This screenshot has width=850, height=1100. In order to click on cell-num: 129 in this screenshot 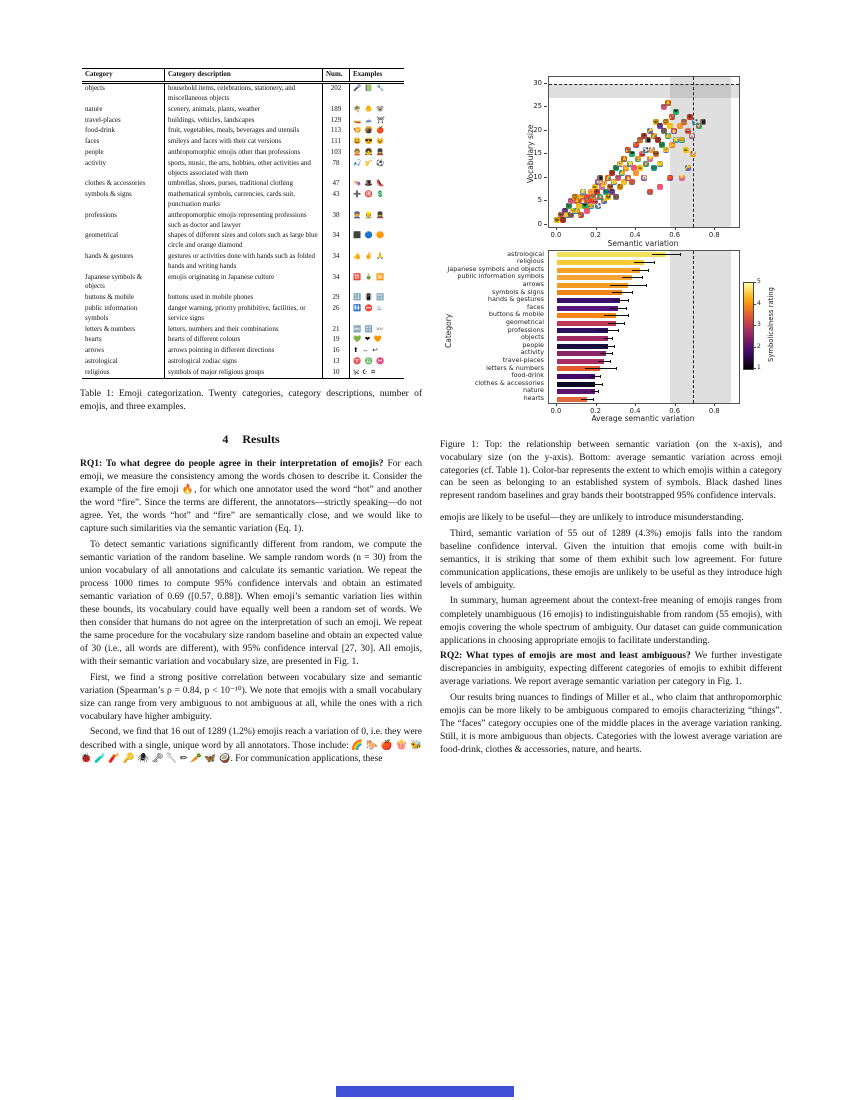, I will do `click(336, 120)`.